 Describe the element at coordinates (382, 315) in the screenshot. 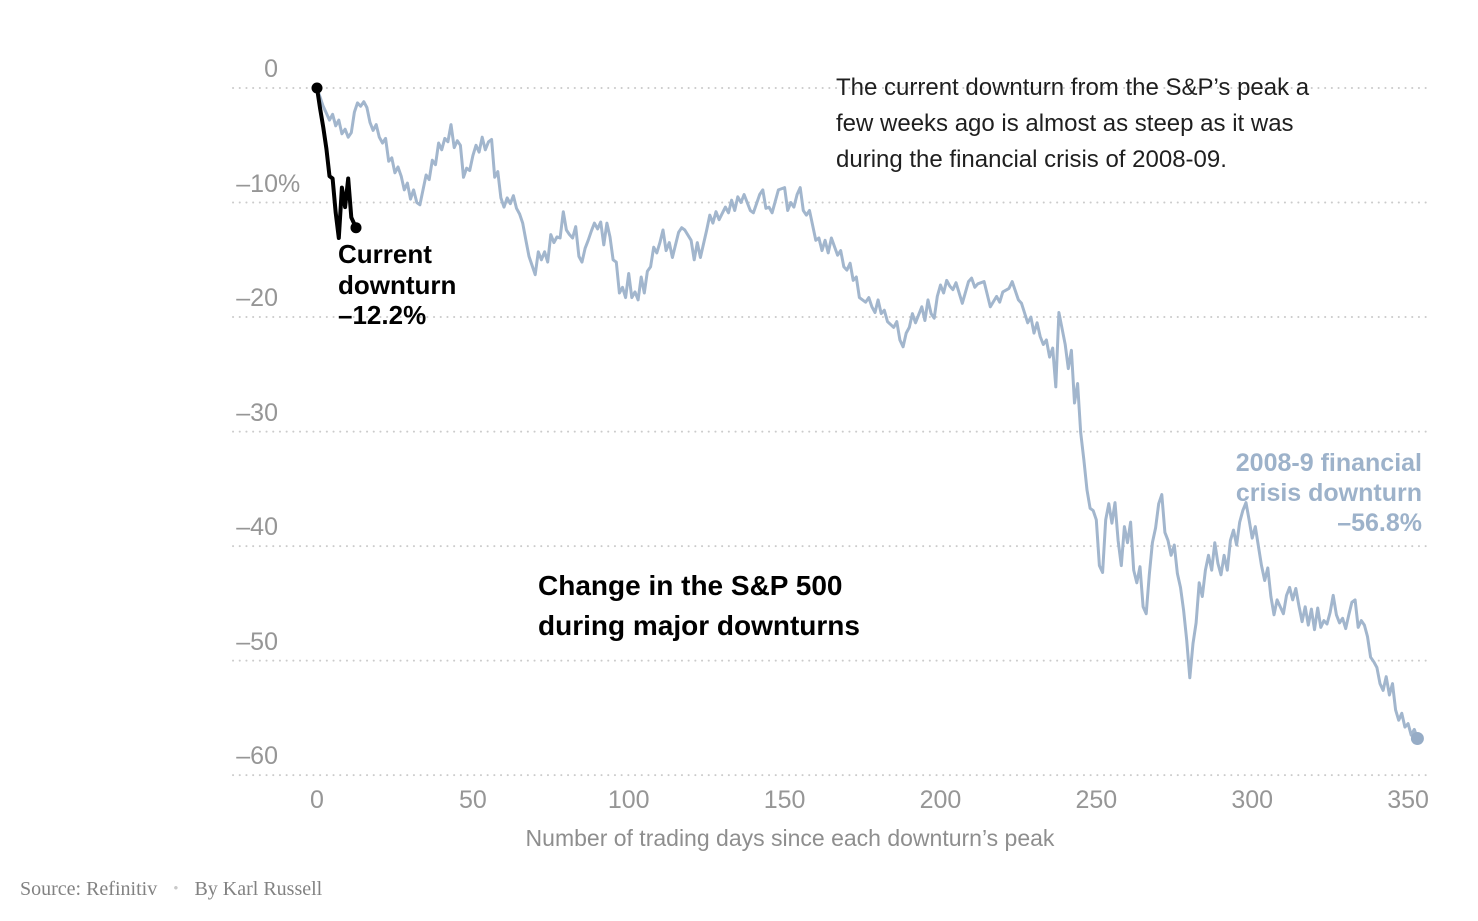

I see `current-downturn-value: –12.2%` at that location.